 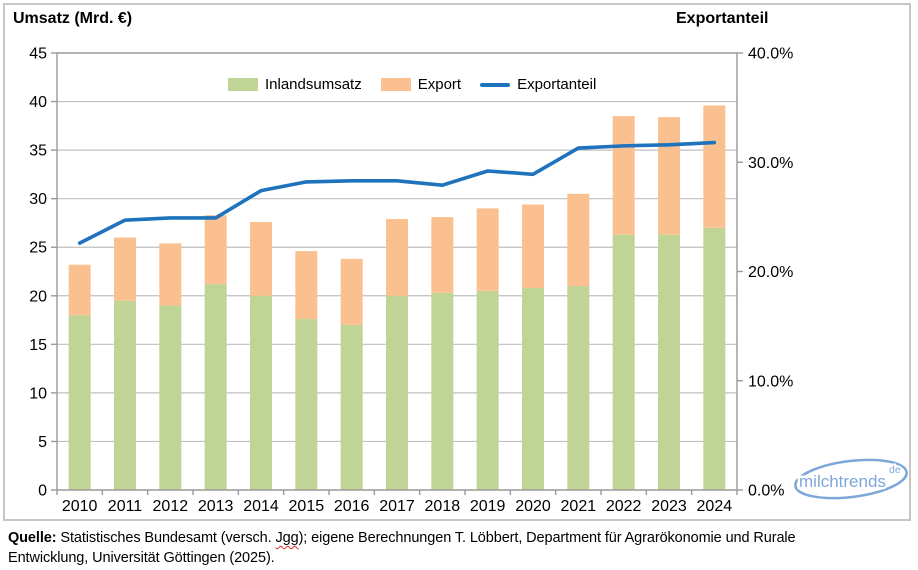 I want to click on inlandsumsatz-swatch-icon, so click(x=243, y=84).